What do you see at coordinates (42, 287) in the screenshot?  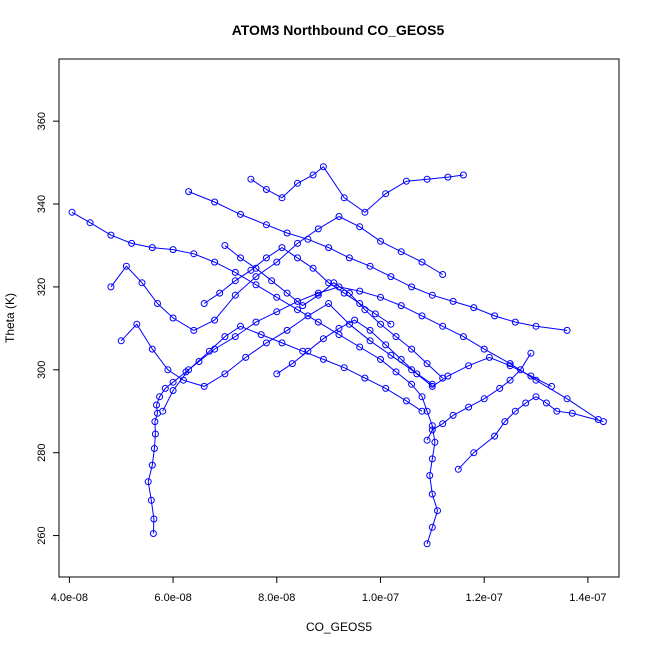 I see `y-tick-label: 320` at bounding box center [42, 287].